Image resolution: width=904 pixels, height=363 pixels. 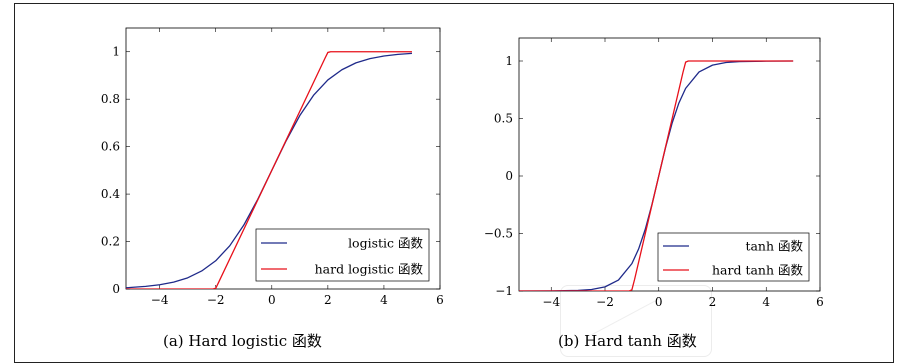 I want to click on legend-label-hard-tanh: hard tanh 函数, so click(x=758, y=270).